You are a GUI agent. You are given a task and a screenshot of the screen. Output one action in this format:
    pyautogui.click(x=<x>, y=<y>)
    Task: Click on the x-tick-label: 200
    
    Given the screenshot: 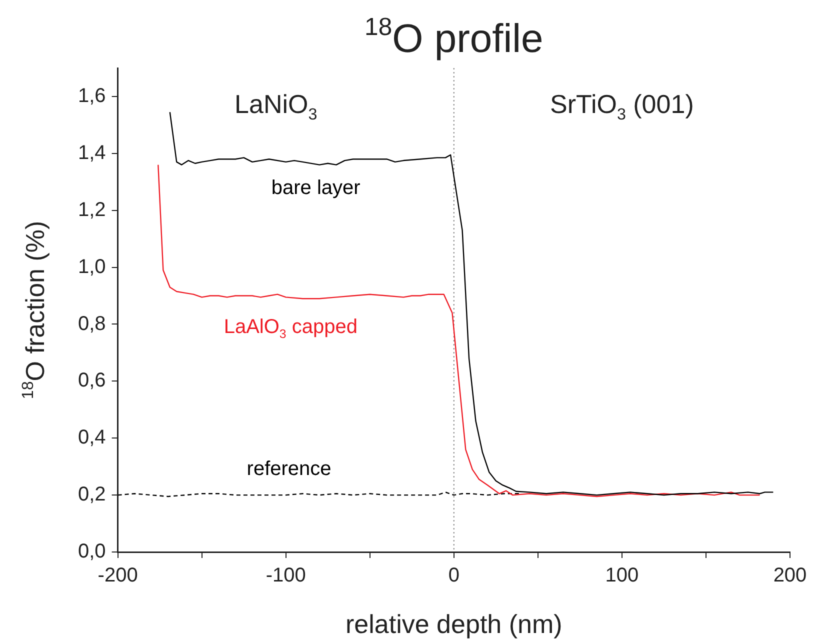 What is the action you would take?
    pyautogui.click(x=790, y=575)
    